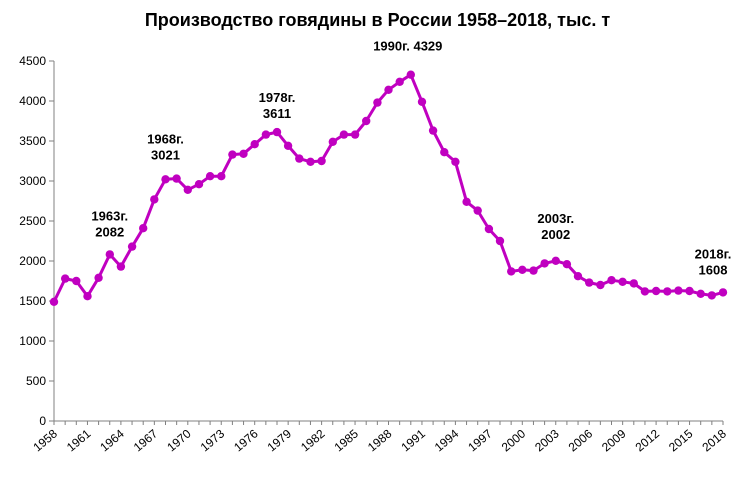  What do you see at coordinates (32, 181) in the screenshot?
I see `y-tick-label: 3000` at bounding box center [32, 181].